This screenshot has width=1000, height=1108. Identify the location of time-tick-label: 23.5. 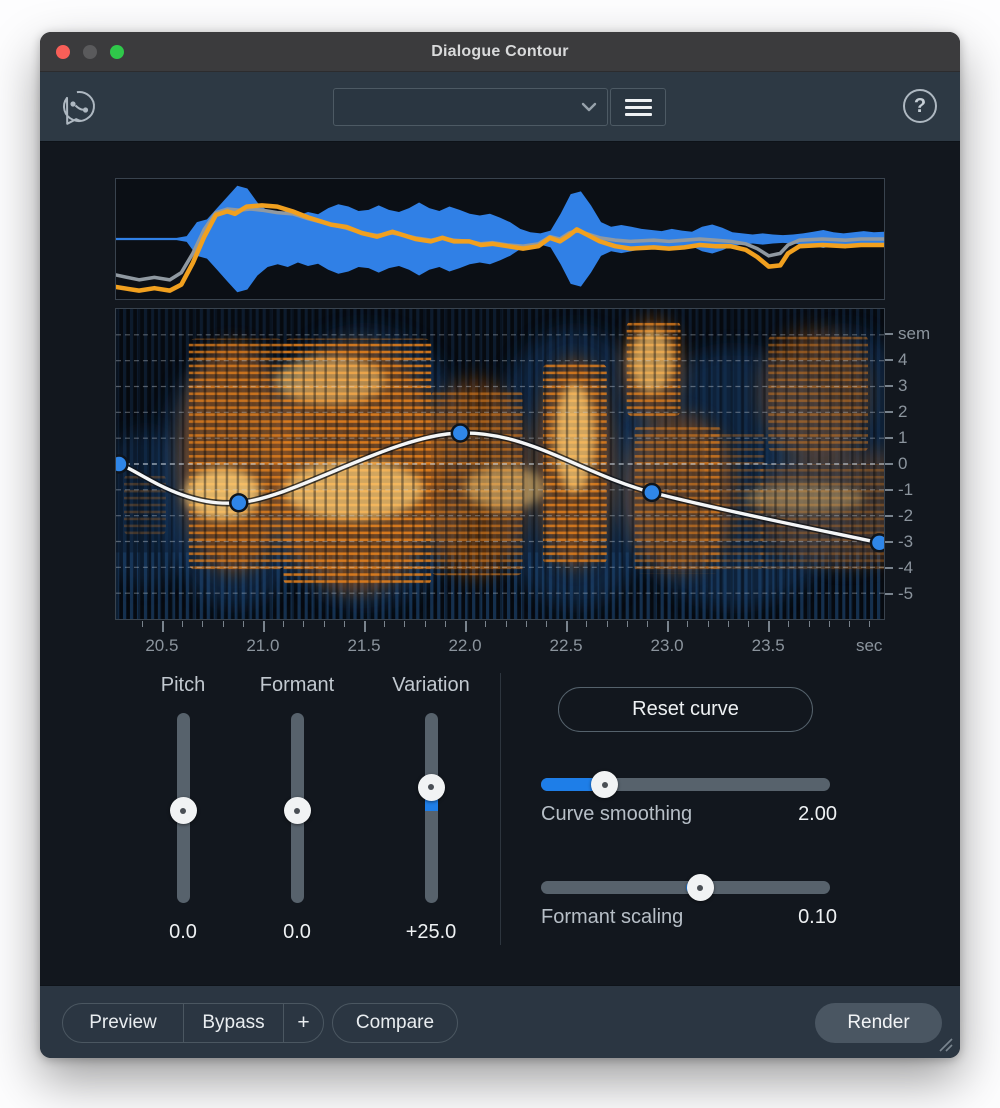
(768, 645).